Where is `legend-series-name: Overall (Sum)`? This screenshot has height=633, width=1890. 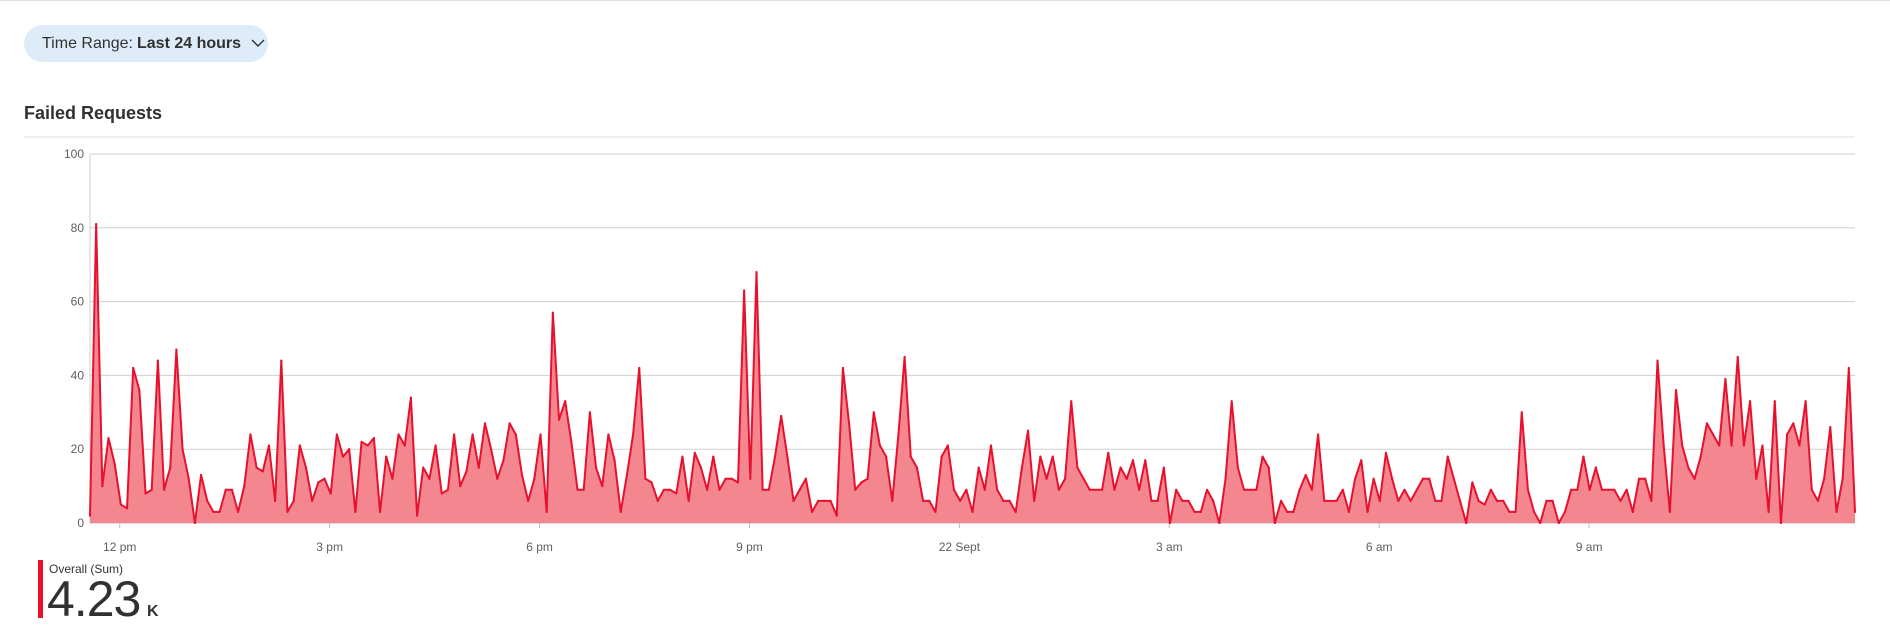
legend-series-name: Overall (Sum) is located at coordinates (86, 569).